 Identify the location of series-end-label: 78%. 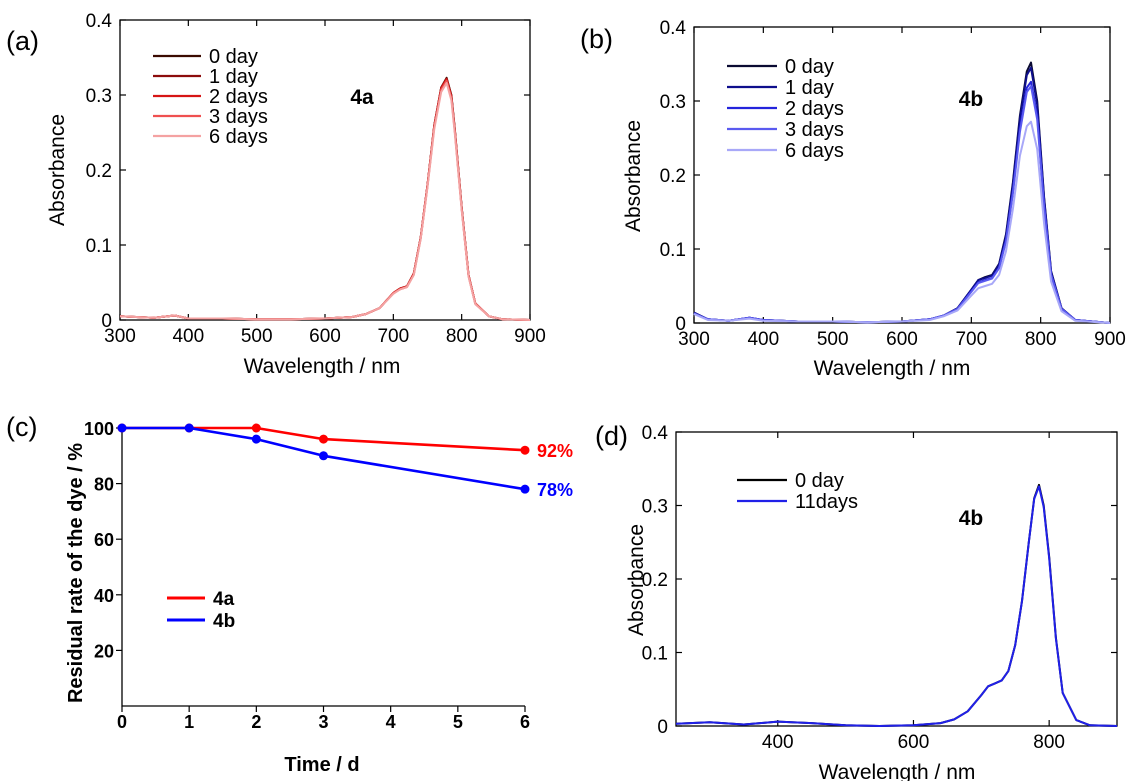
(555, 490).